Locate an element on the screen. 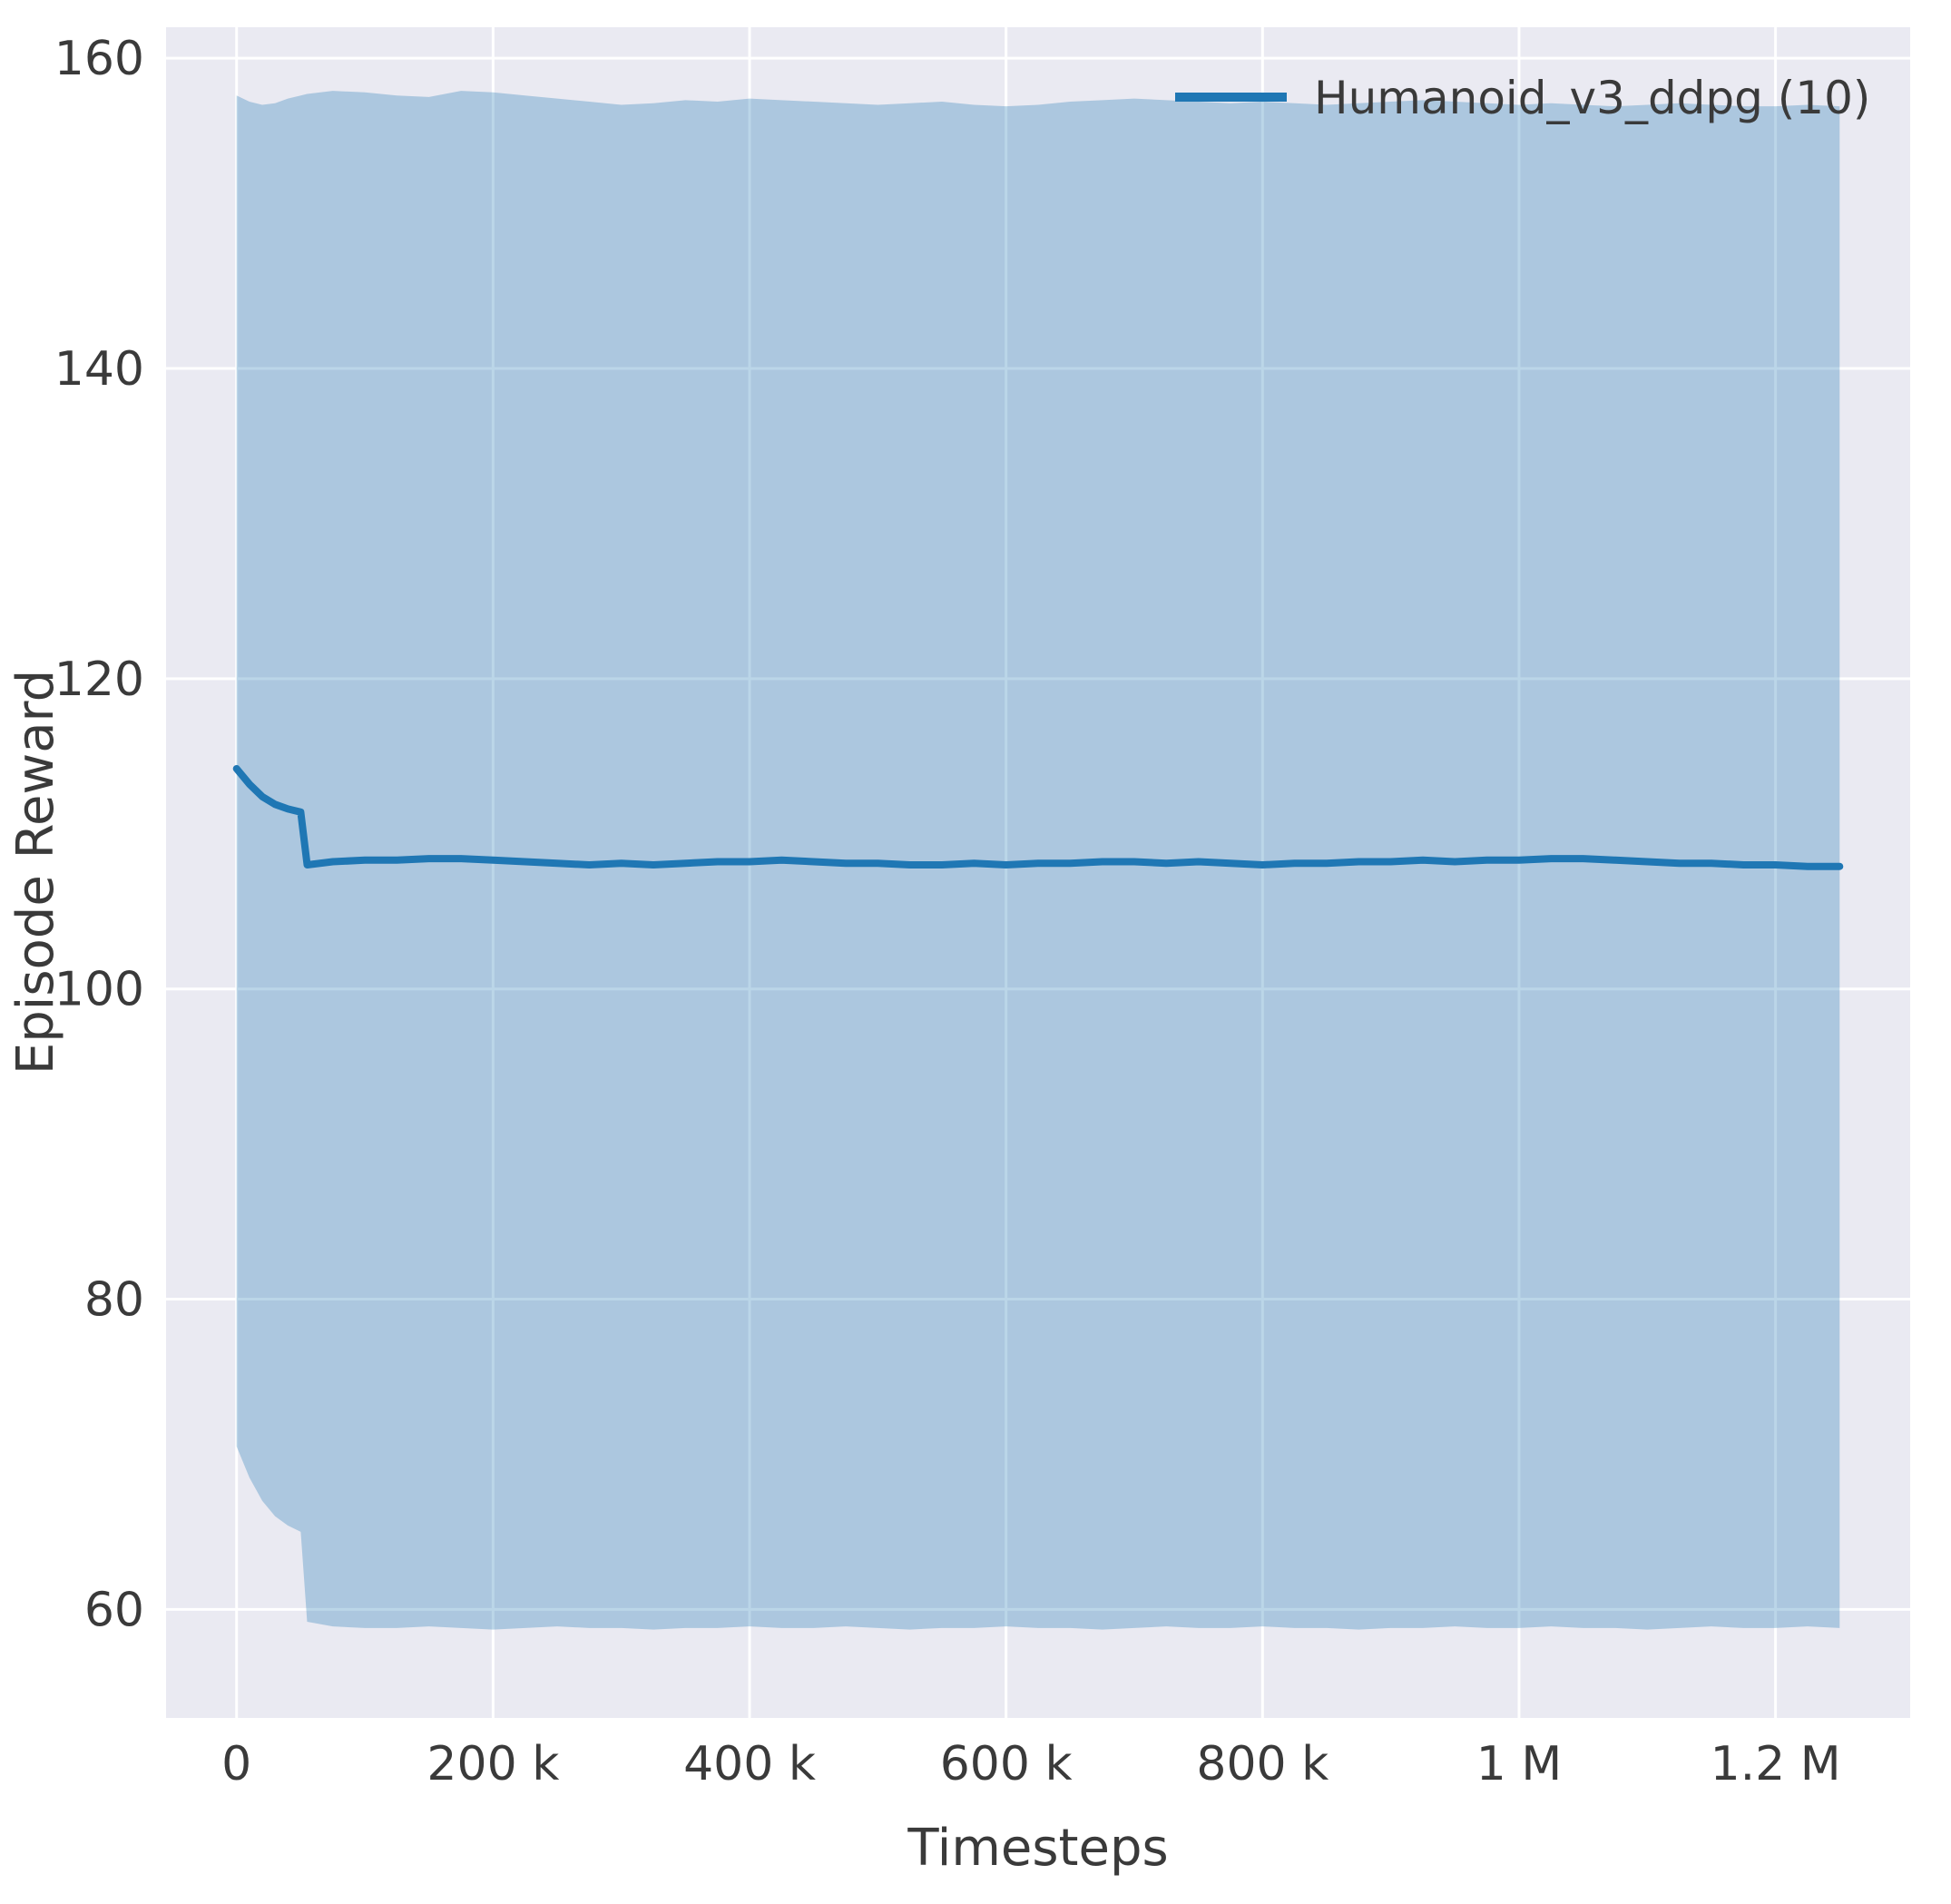  legend-series-label: Humanoid_v3_ddpg (10) is located at coordinates (1592, 98).